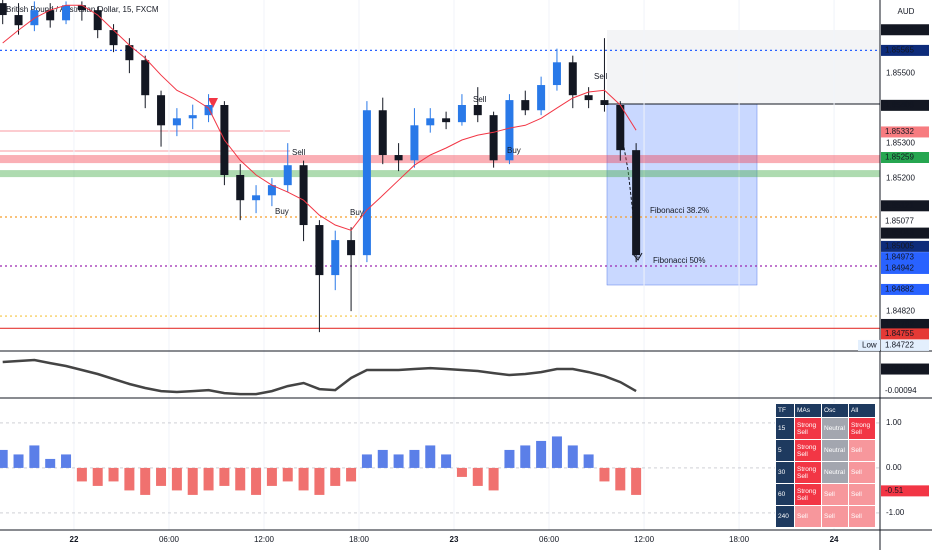 The width and height of the screenshot is (932, 550). What do you see at coordinates (825, 450) in the screenshot?
I see `table-row: 5 Strong Sell Neutral Sell` at bounding box center [825, 450].